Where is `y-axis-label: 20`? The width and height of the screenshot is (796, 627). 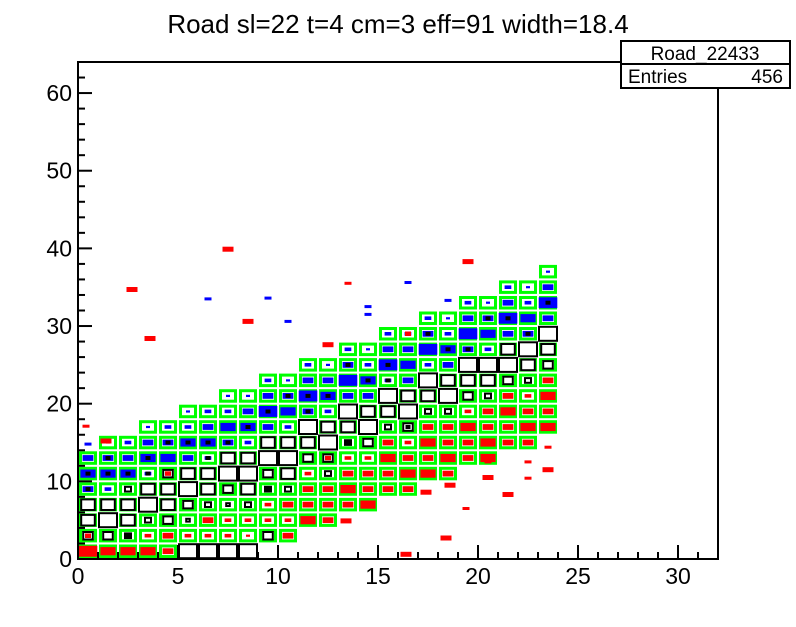
y-axis-label: 20 is located at coordinates (59, 404).